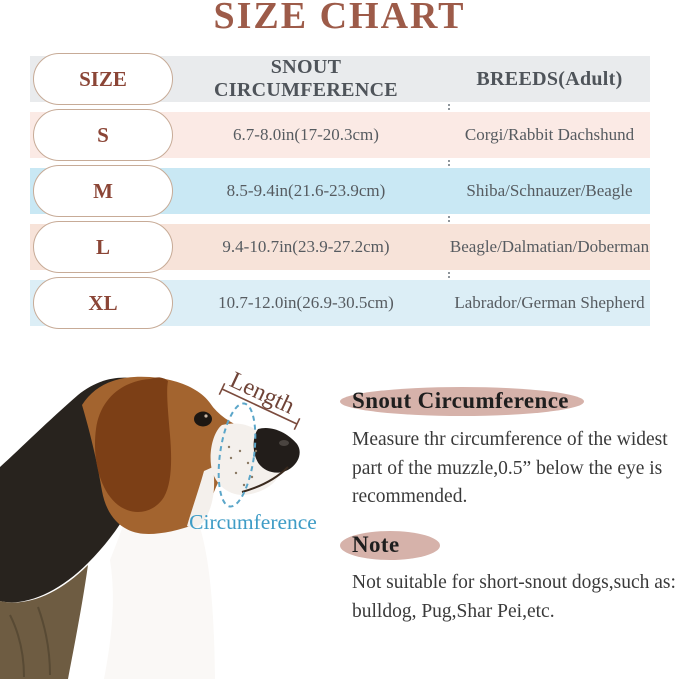 Image resolution: width=679 pixels, height=679 pixels. Describe the element at coordinates (284, 443) in the screenshot. I see `nose-highlight` at that location.